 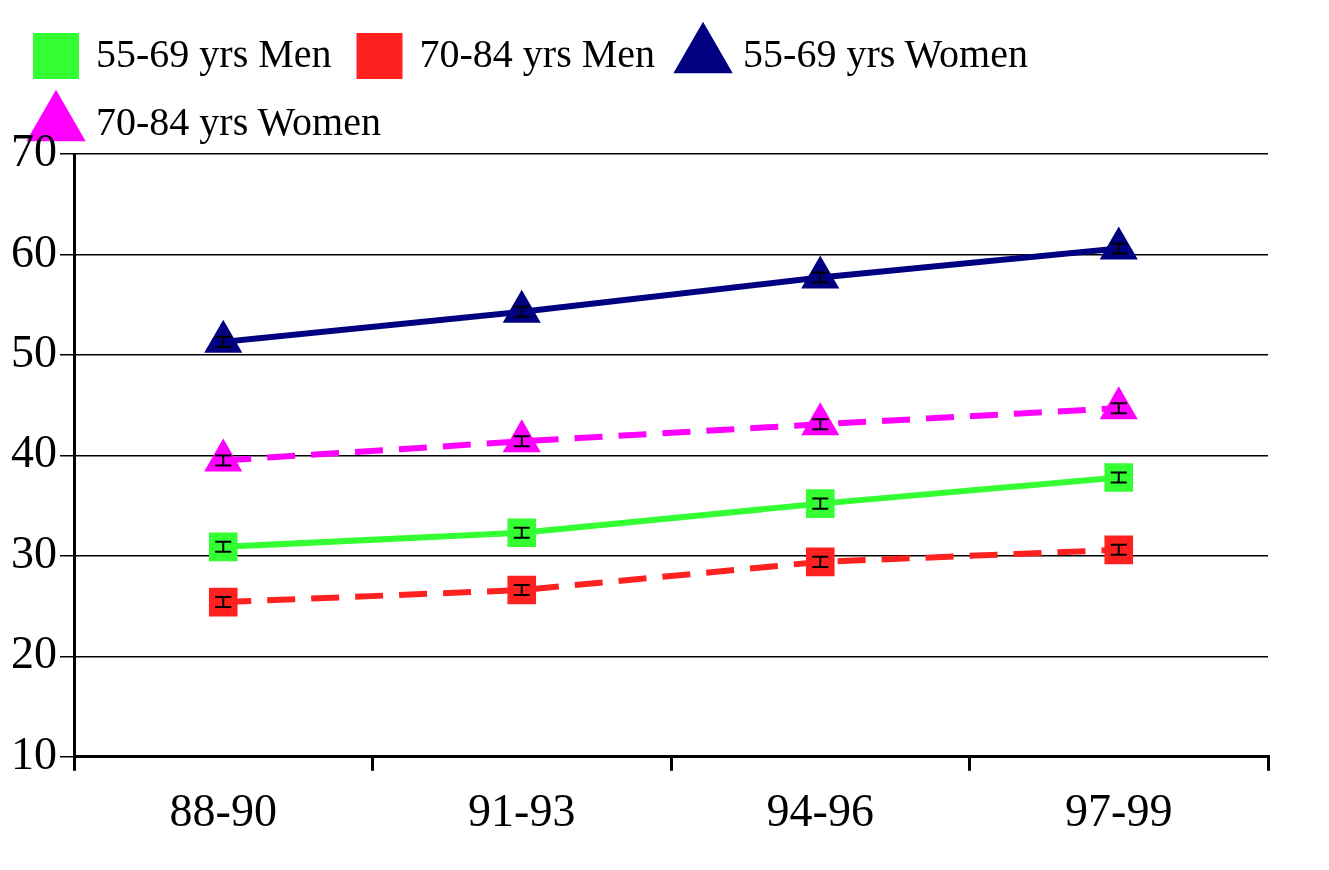 What do you see at coordinates (34, 452) in the screenshot?
I see `y-tick-label: 40` at bounding box center [34, 452].